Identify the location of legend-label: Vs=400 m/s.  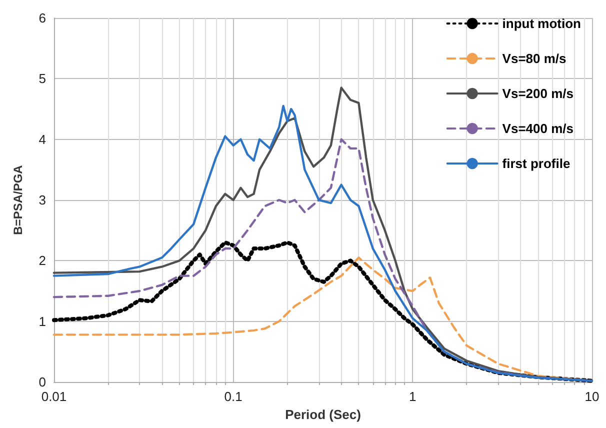
(538, 128).